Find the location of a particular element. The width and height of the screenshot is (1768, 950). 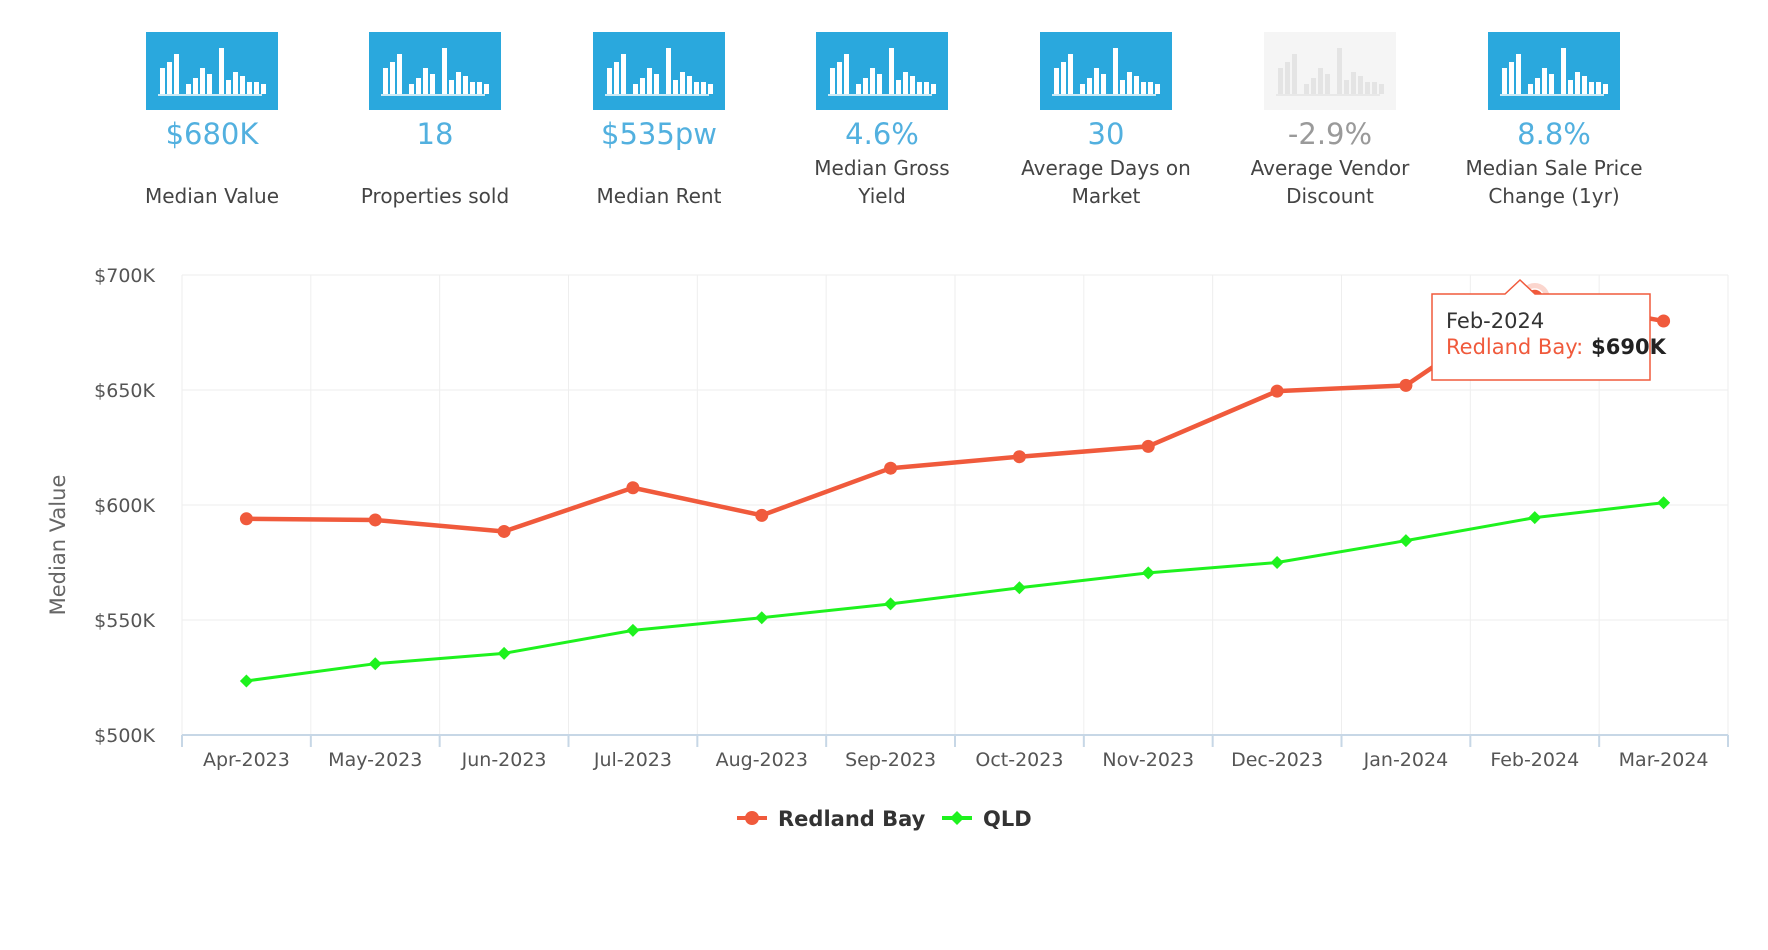

stat-card: 18 Properties sold is located at coordinates (435, 121).